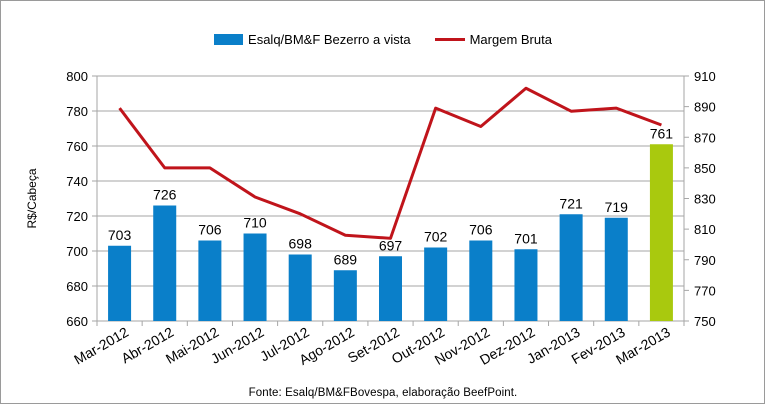 Image resolution: width=766 pixels, height=405 pixels. What do you see at coordinates (617, 207) in the screenshot?
I see `bar-value-label: 719` at bounding box center [617, 207].